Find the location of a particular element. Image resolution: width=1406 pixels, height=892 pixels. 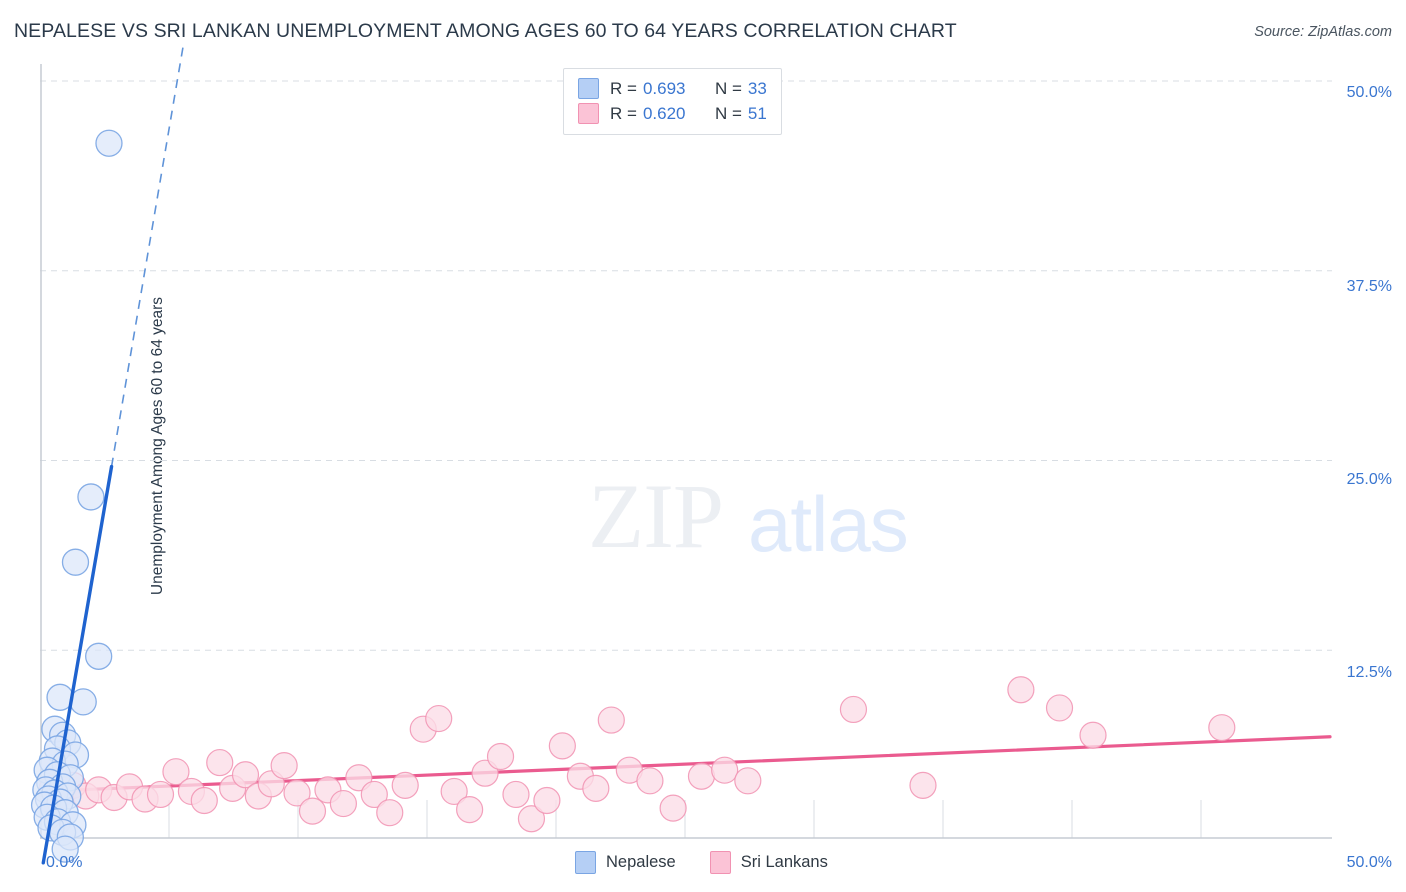

legend-item-nepalese: Nepalese is located at coordinates (625, 862).